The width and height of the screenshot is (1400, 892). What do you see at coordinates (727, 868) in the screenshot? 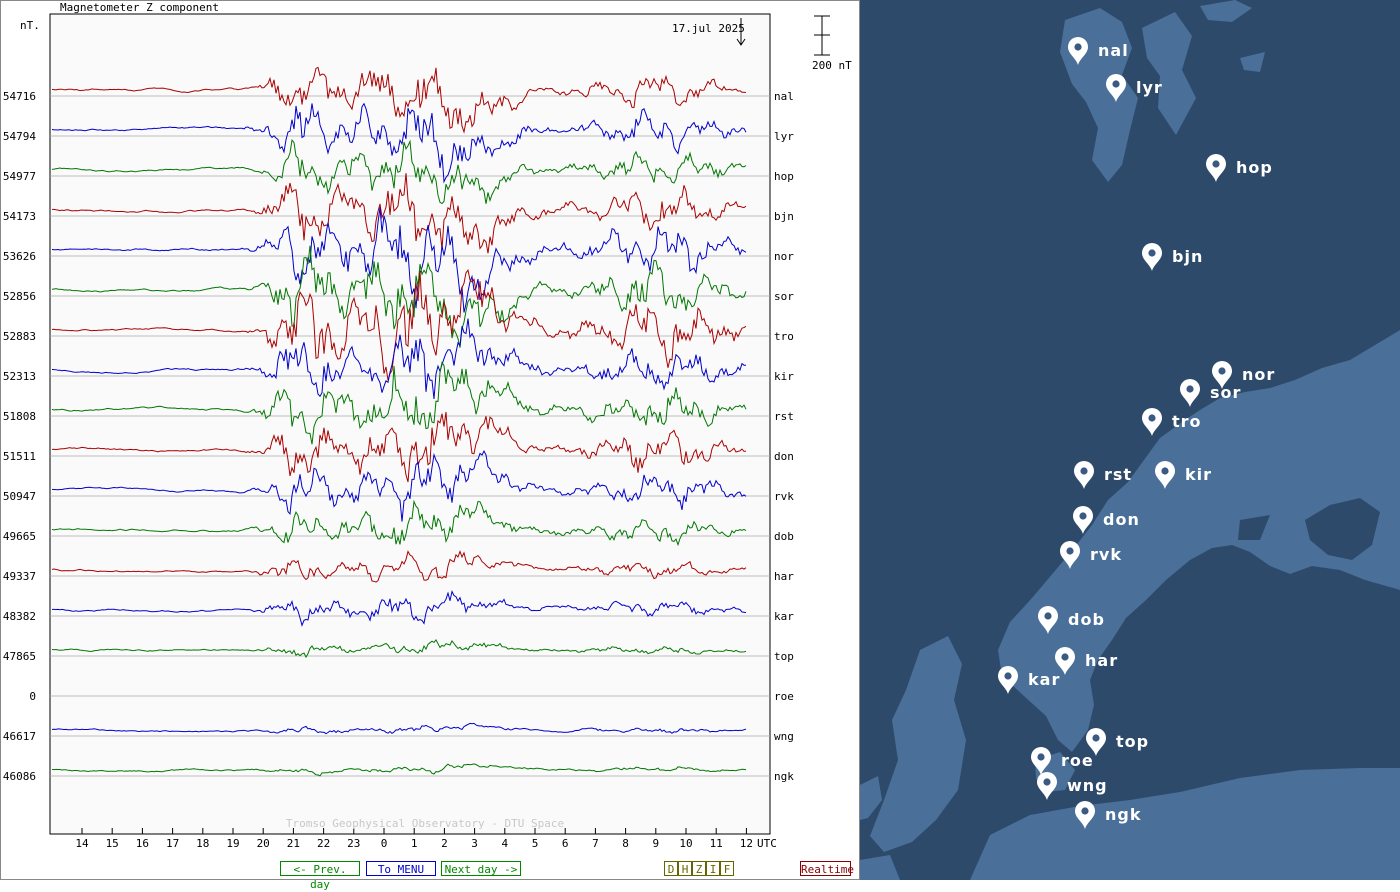
I see `component-f-button: F` at bounding box center [727, 868].